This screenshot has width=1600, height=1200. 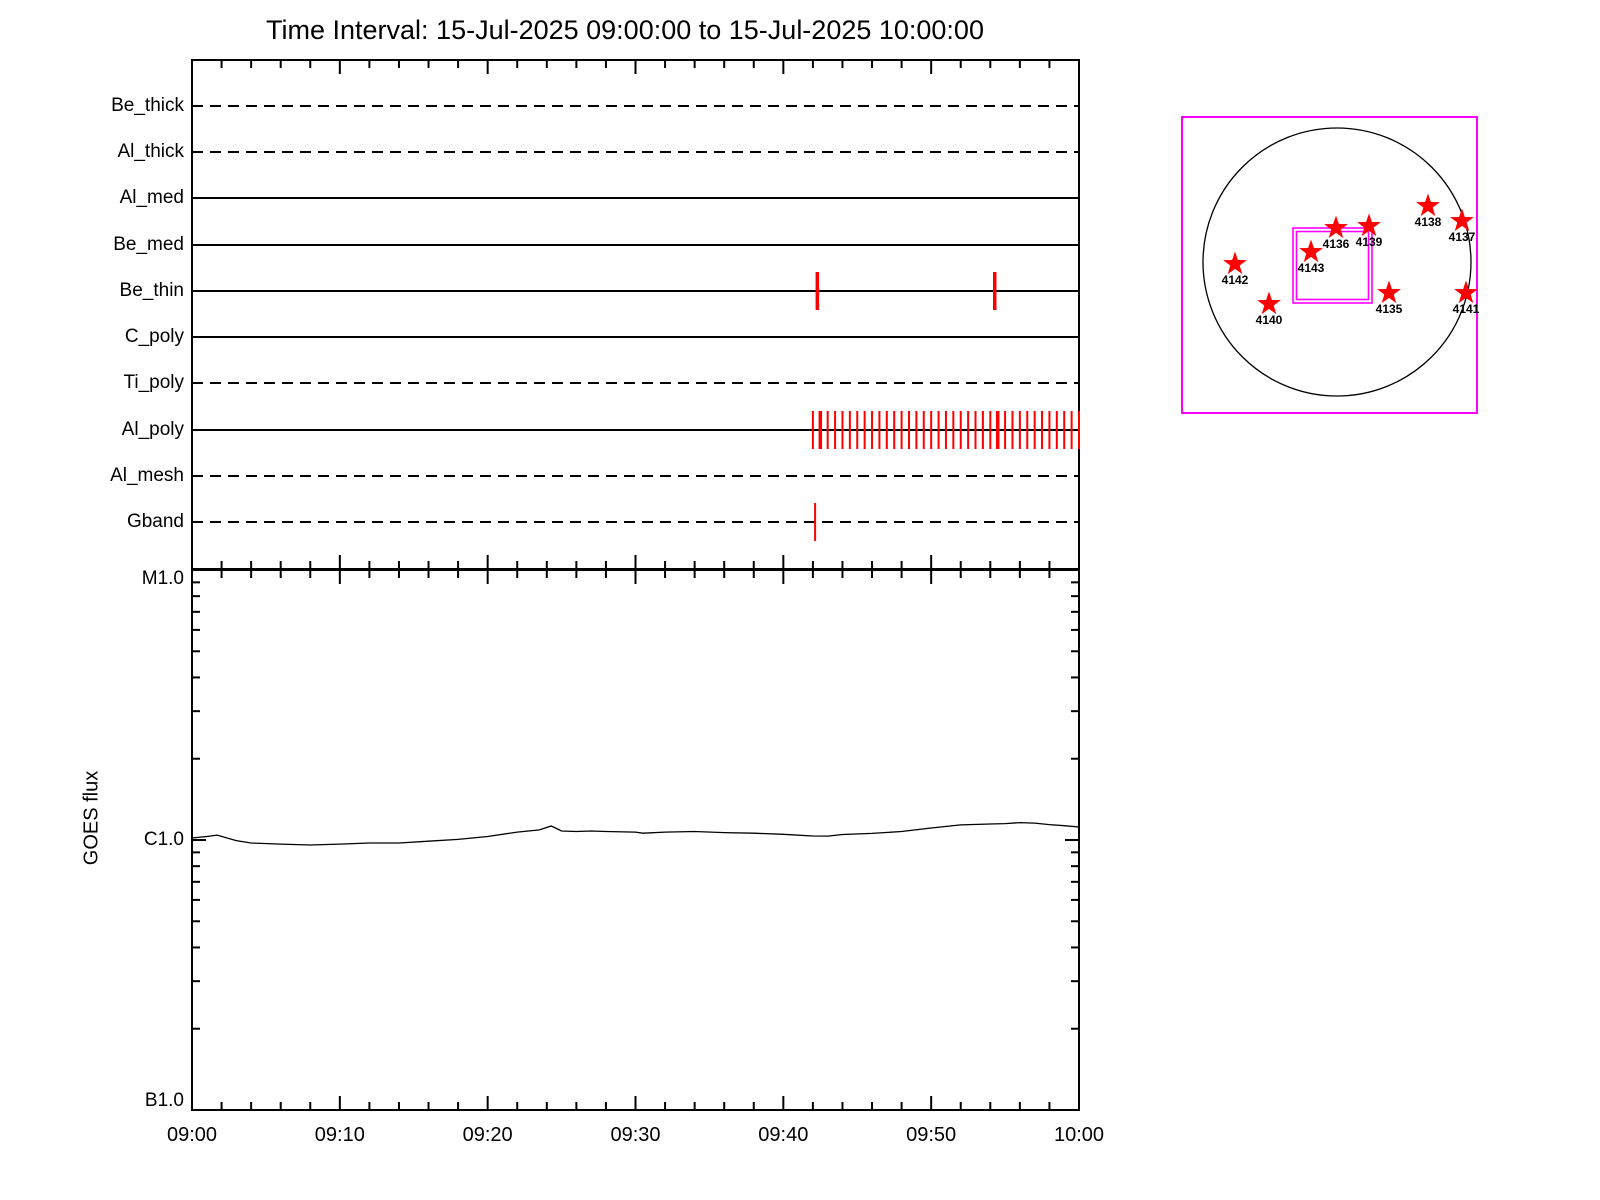 What do you see at coordinates (1462, 237) in the screenshot?
I see `active-region-label-4137: 4137` at bounding box center [1462, 237].